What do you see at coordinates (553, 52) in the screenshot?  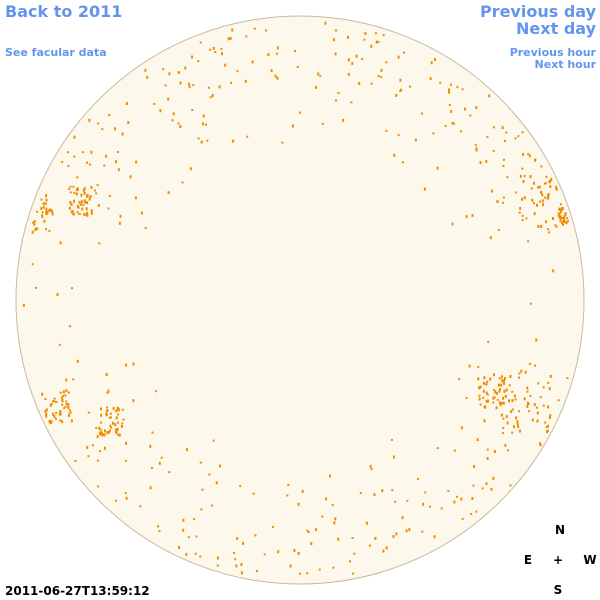 I see `previous-hour-link: Previous hour` at bounding box center [553, 52].